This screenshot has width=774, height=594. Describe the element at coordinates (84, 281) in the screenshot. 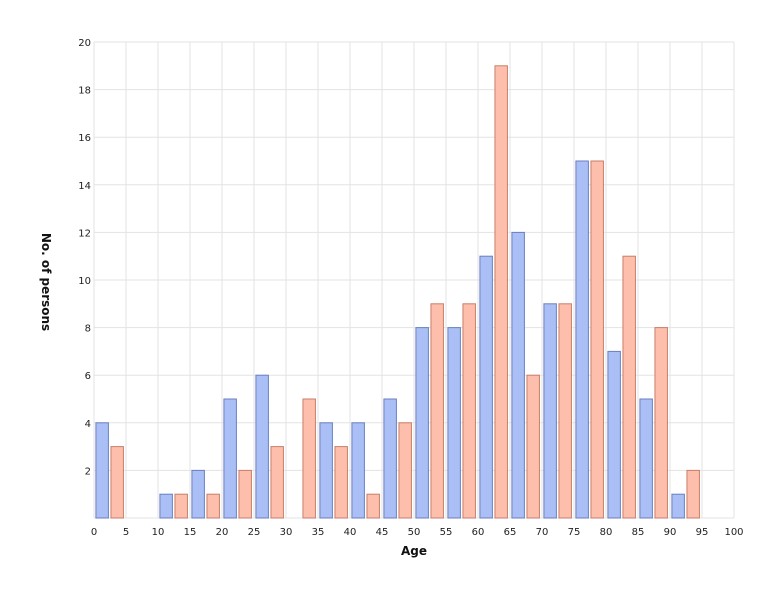

I see `y-tick-label: 10` at that location.